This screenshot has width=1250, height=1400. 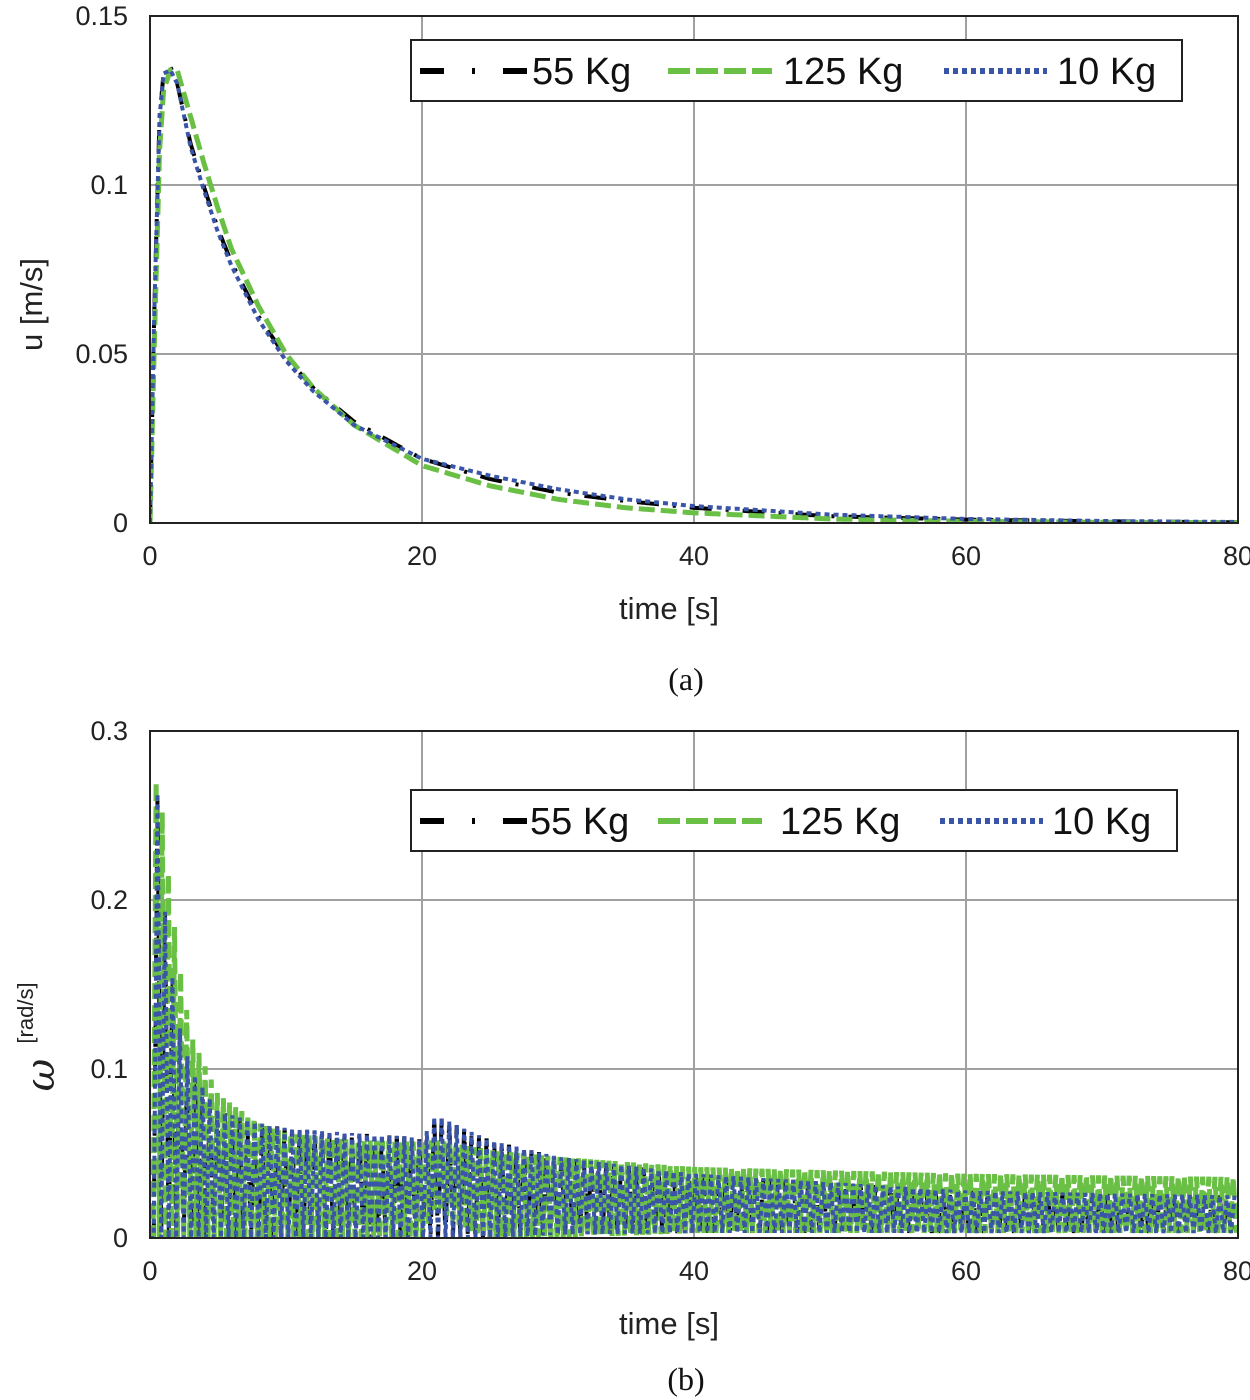 I want to click on y-tick-label: 0.3, so click(x=109, y=731).